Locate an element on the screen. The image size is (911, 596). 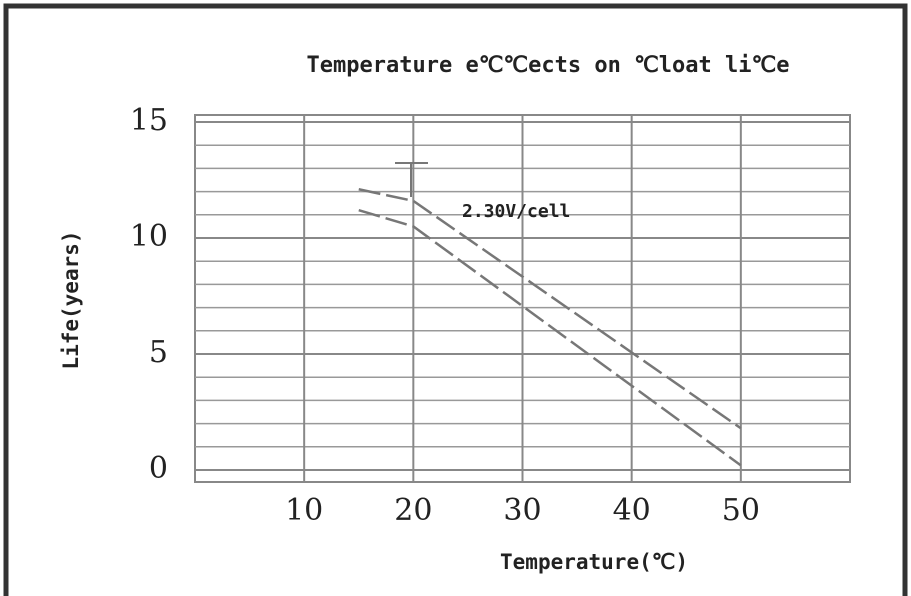
y-tick-label: 0 is located at coordinates (158, 468).